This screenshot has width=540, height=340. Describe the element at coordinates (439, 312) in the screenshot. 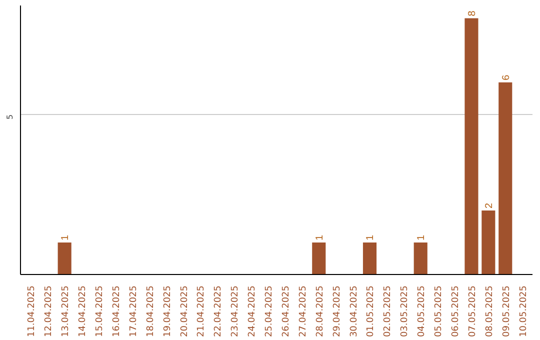

I see `x-tick-label: 05.05.2025` at that location.